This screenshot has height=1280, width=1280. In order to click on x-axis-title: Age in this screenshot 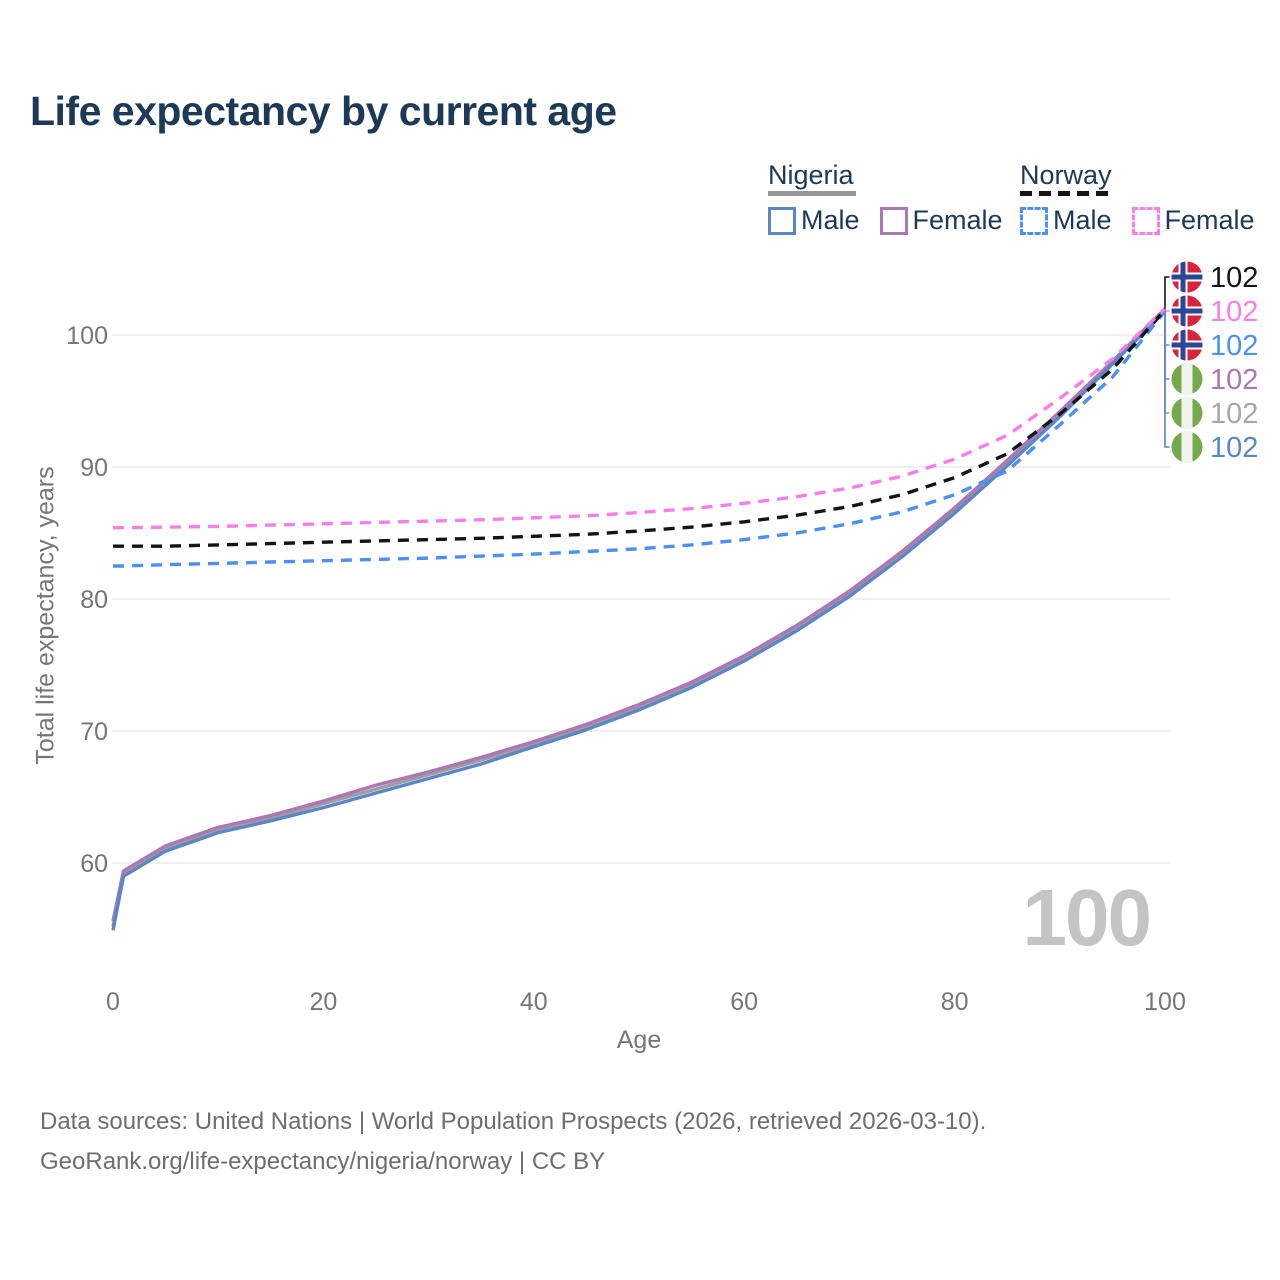, I will do `click(639, 1040)`.